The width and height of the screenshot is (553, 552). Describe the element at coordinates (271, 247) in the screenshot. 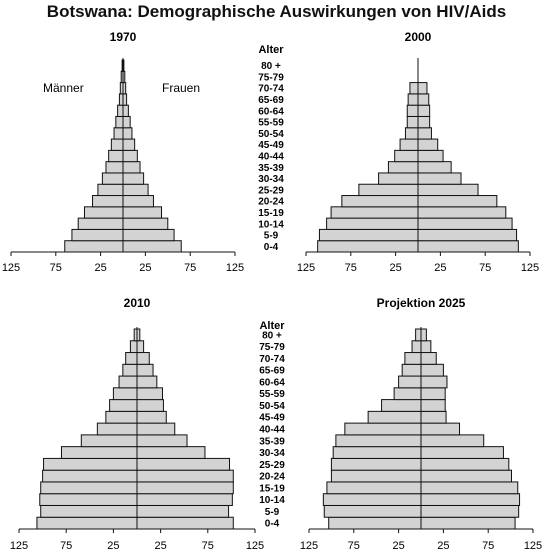

I see `age-label: 0-4` at that location.